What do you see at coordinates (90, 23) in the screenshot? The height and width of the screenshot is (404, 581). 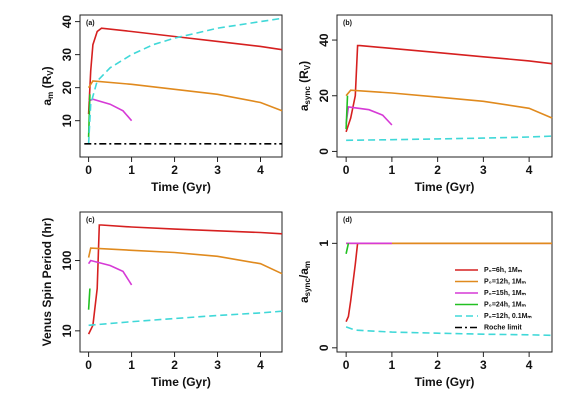 I see `panel-label: (a)` at bounding box center [90, 23].